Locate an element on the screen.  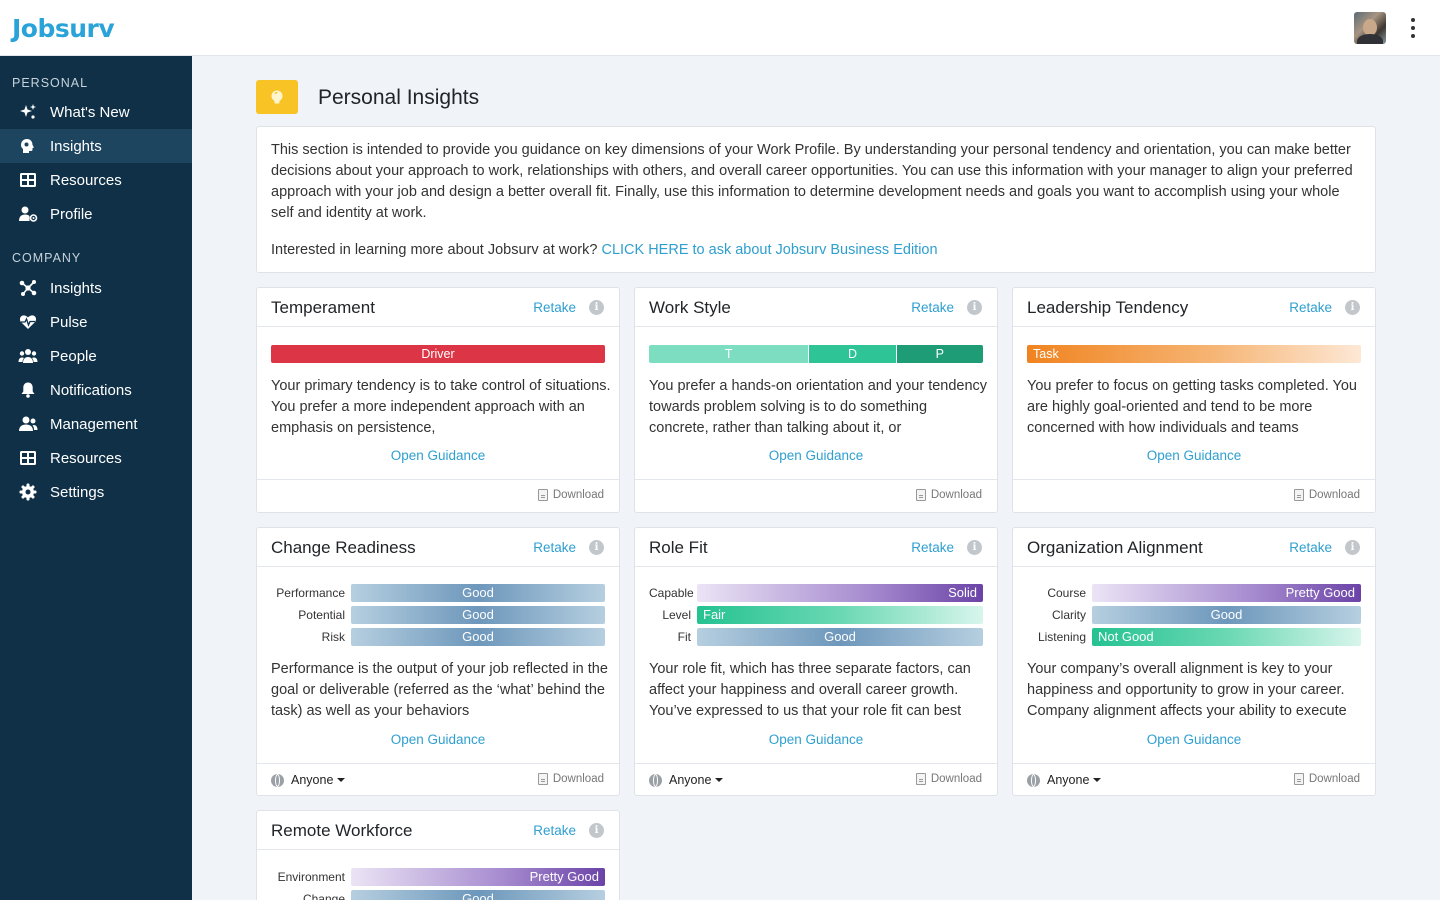
app-logo: Jobsurv is located at coordinates (63, 28).